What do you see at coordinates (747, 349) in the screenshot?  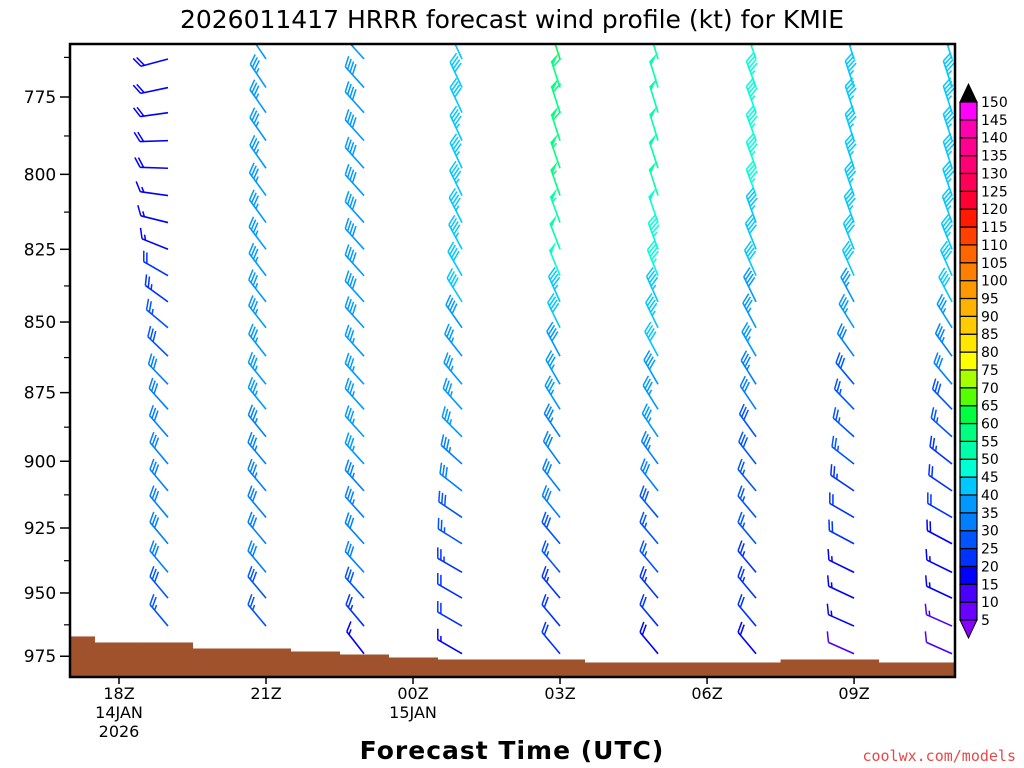 I see `barb-column-07Z` at bounding box center [747, 349].